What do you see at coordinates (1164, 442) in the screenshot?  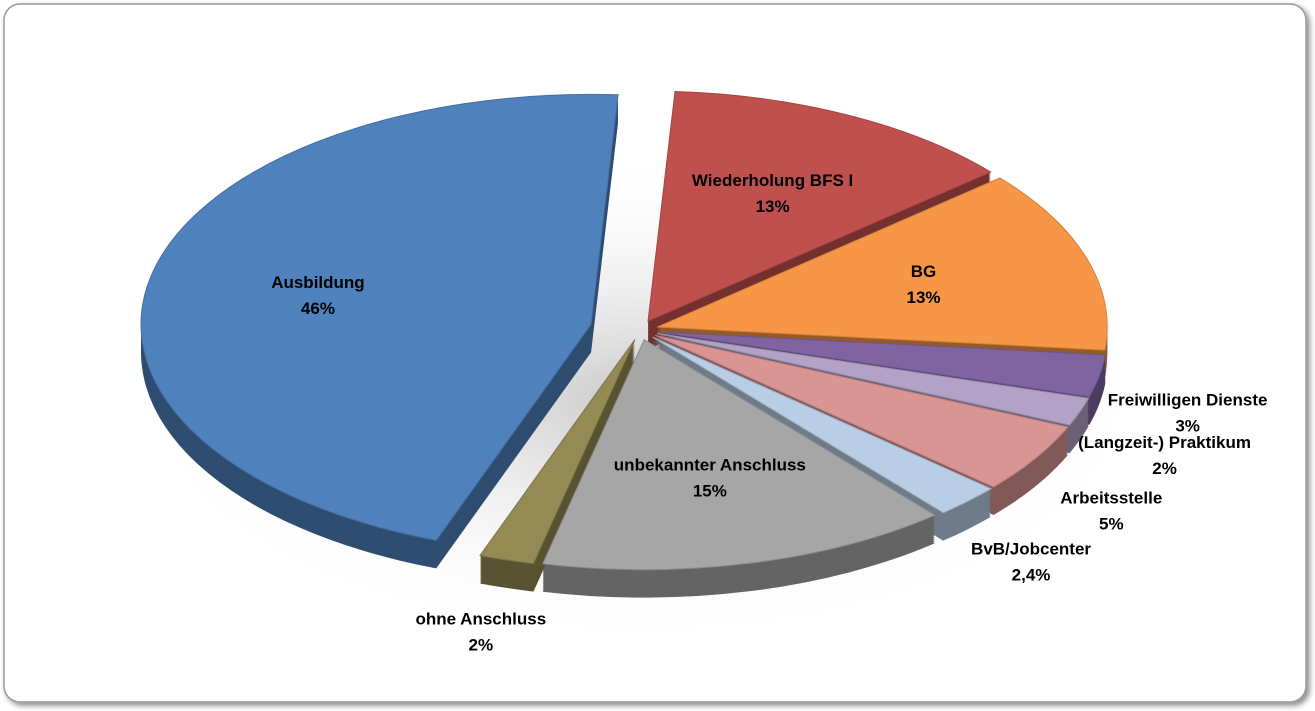 I see `slice-label: (Langzeit-) Praktikum` at bounding box center [1164, 442].